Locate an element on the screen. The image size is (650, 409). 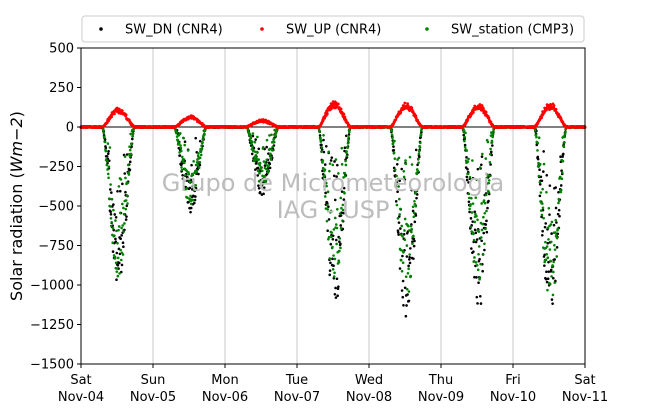
y-tick-label: −750 is located at coordinates (56, 246).